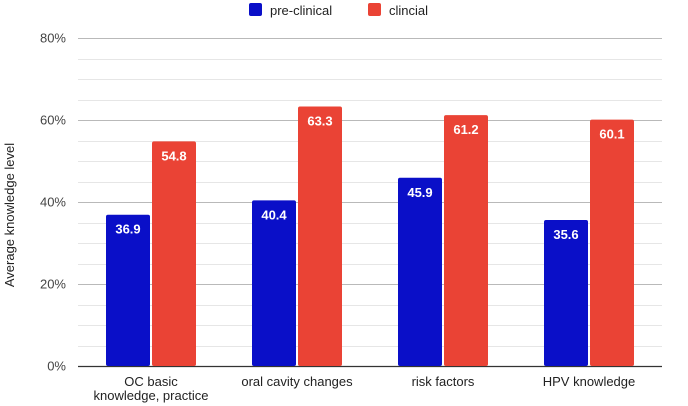 This screenshot has width=688, height=406. What do you see at coordinates (297, 381) in the screenshot?
I see `x-category-label: oral cavity changes` at bounding box center [297, 381].